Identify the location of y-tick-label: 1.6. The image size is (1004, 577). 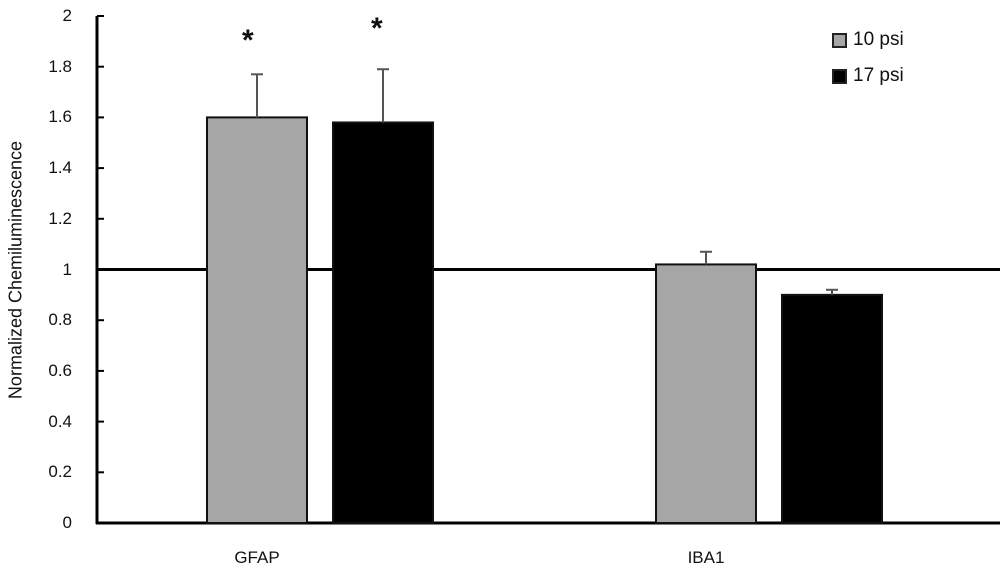
(60, 117).